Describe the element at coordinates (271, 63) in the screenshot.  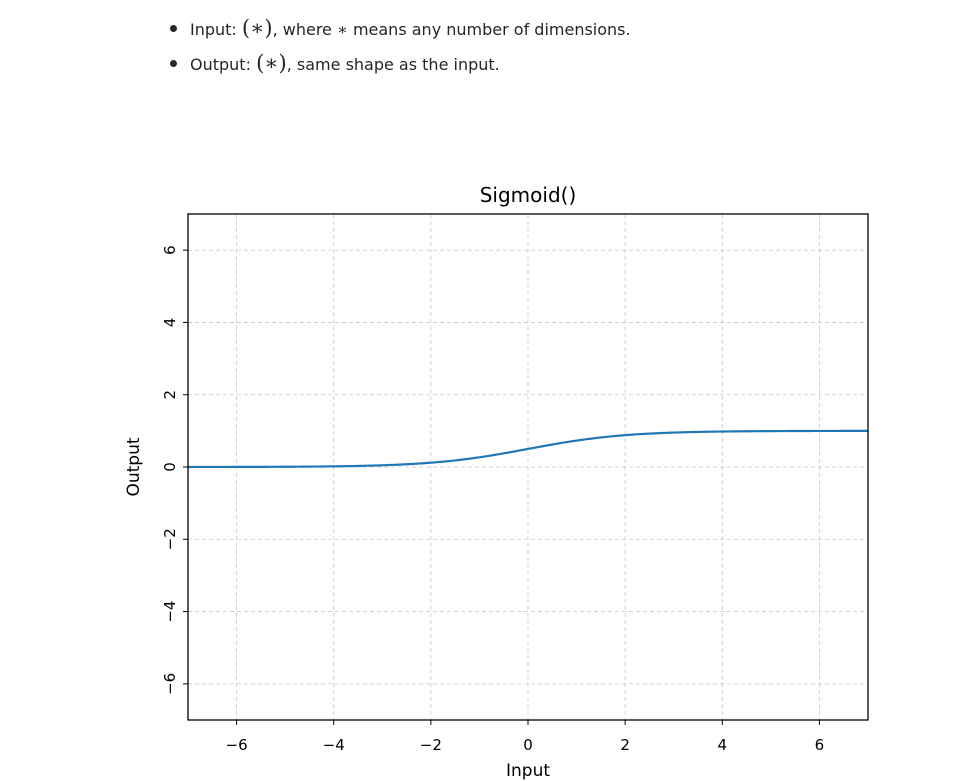
I see `output-shape-math: (∗)` at that location.